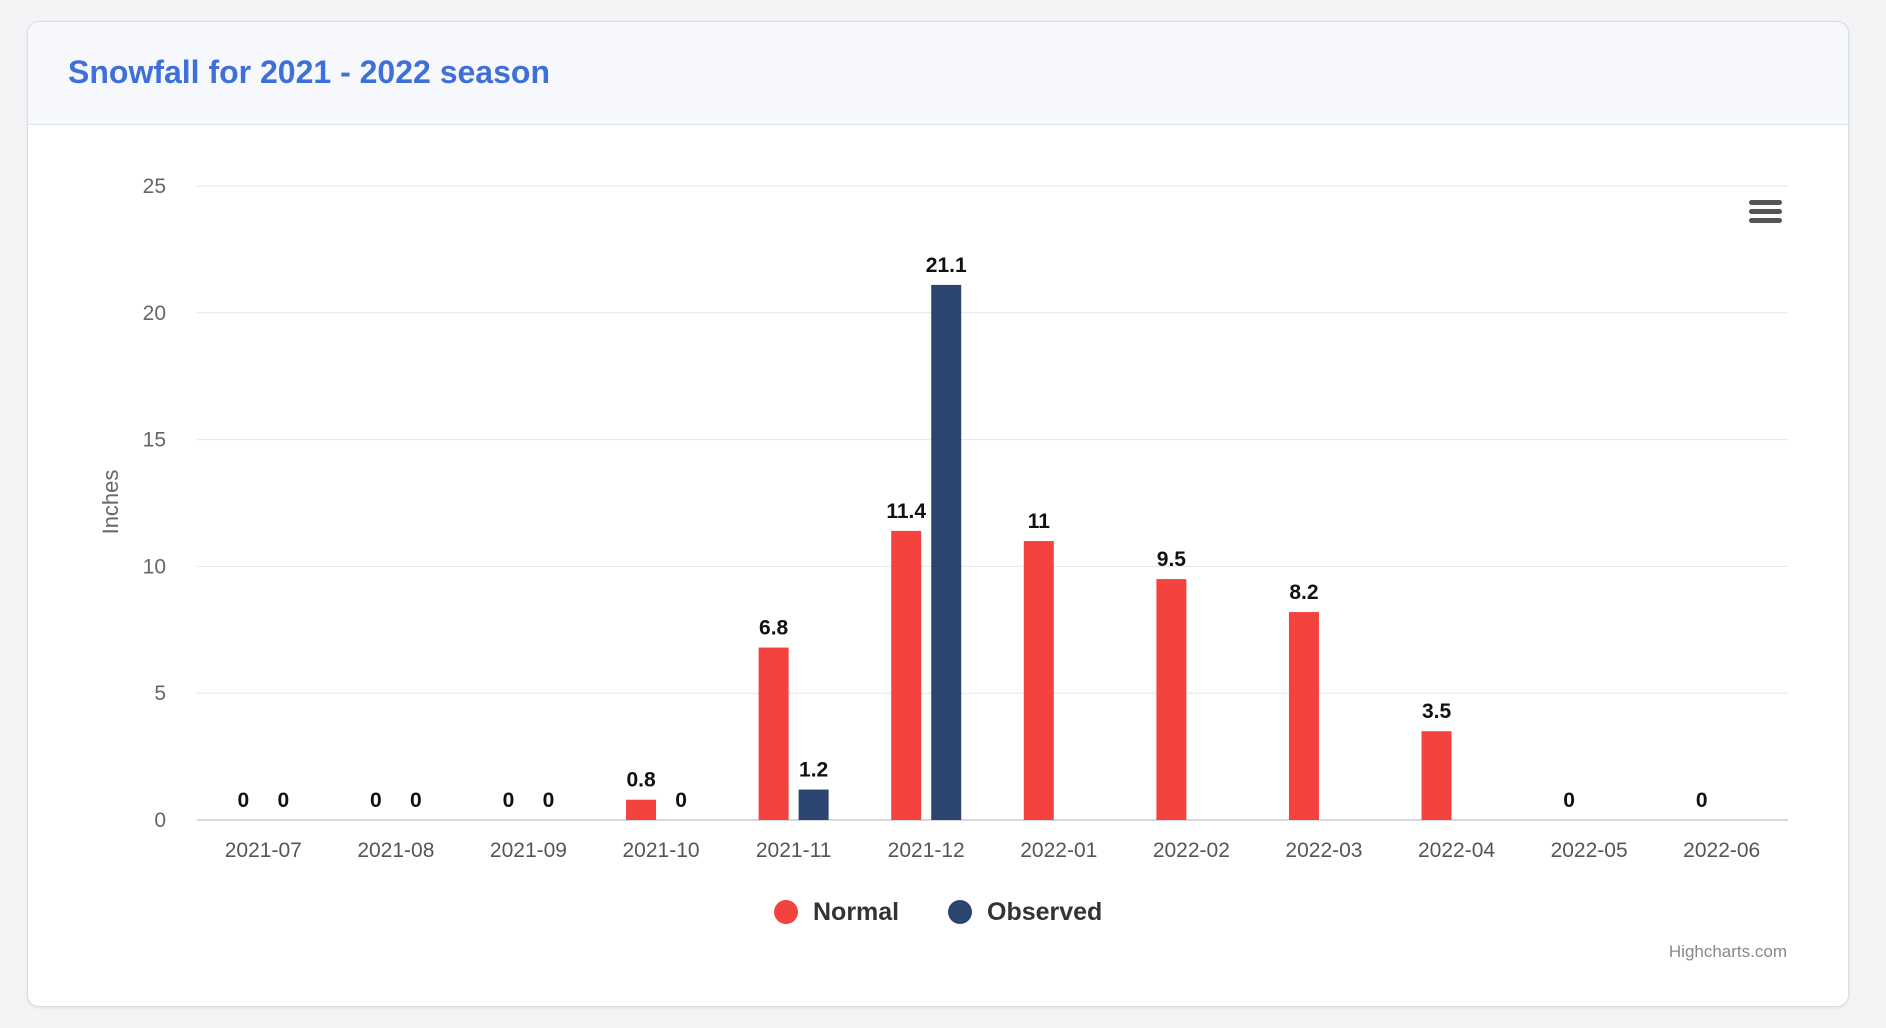 This screenshot has height=1028, width=1886. I want to click on data-label: 1.2, so click(813, 770).